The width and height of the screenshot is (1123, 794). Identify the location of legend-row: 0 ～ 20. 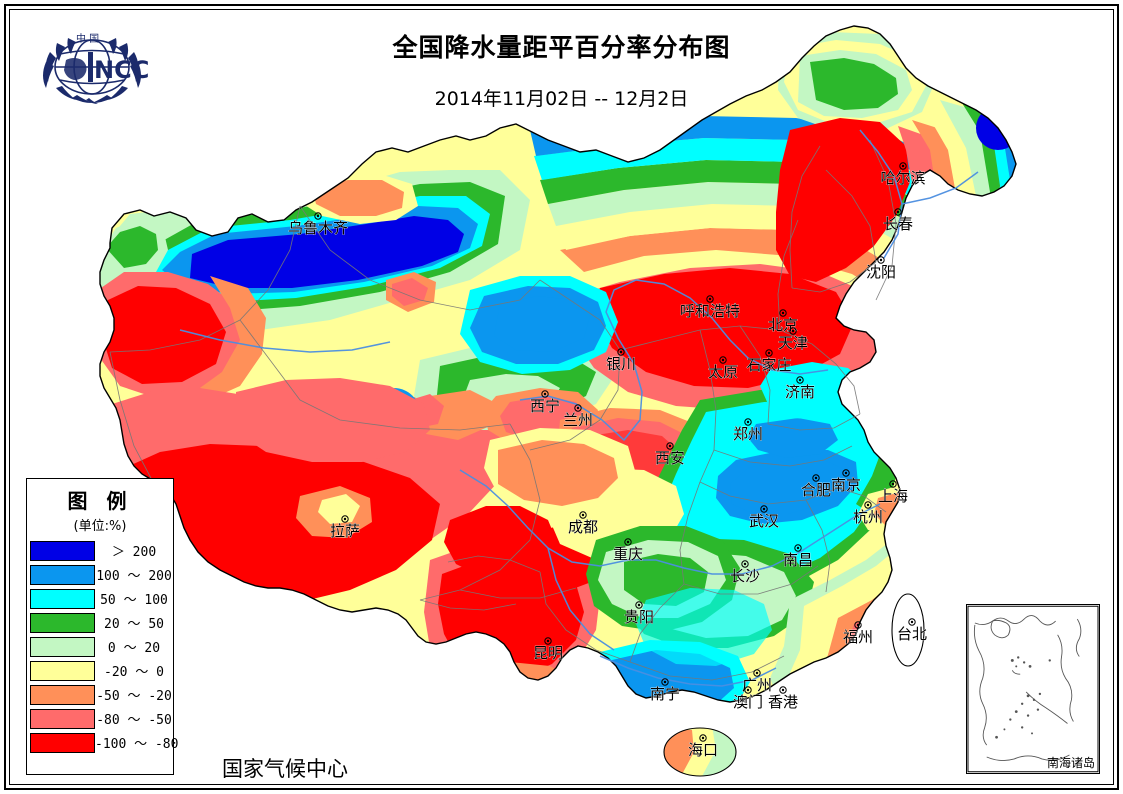
(100, 646).